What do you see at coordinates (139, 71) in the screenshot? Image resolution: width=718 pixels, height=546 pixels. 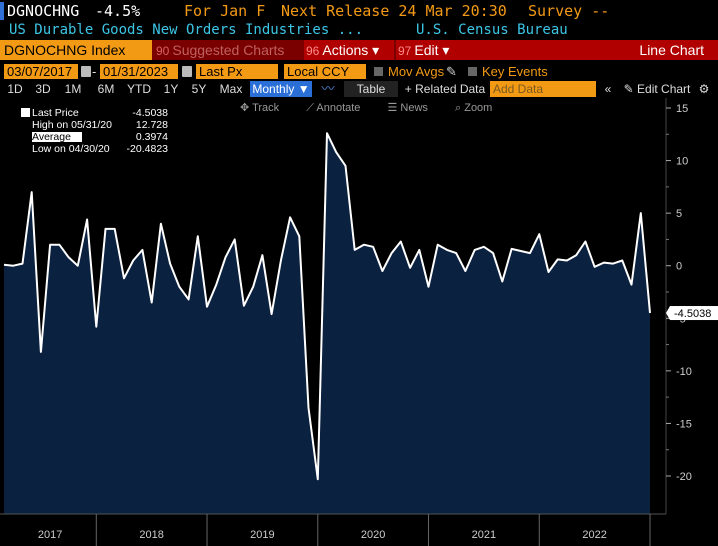 I see `end-date-field: 01/31/2023` at bounding box center [139, 71].